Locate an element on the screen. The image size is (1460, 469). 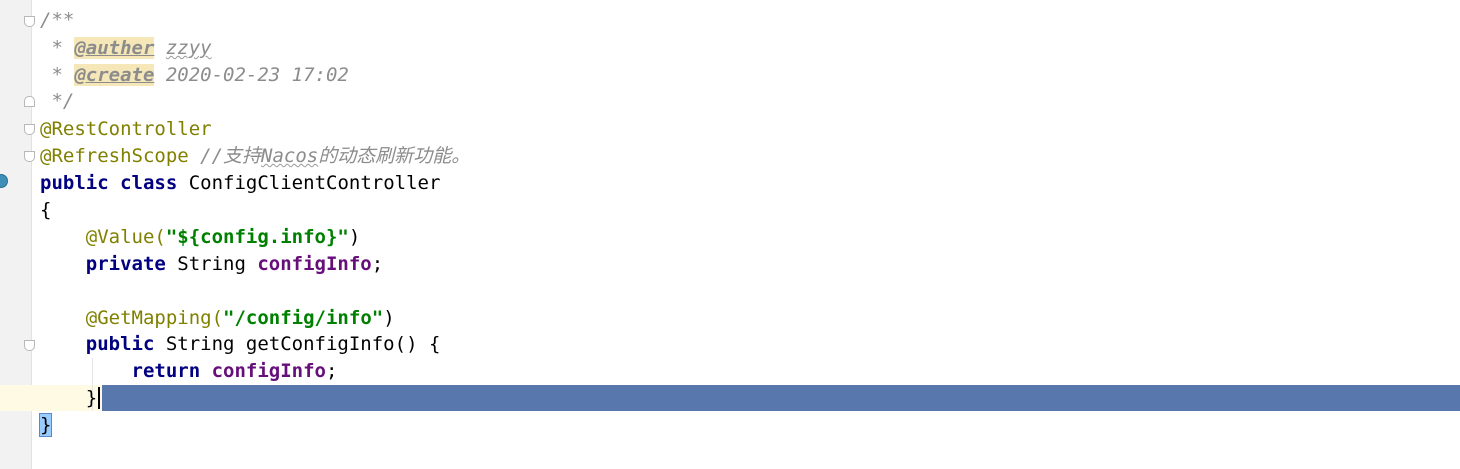
code-line-5: @RestController is located at coordinates (126, 129).